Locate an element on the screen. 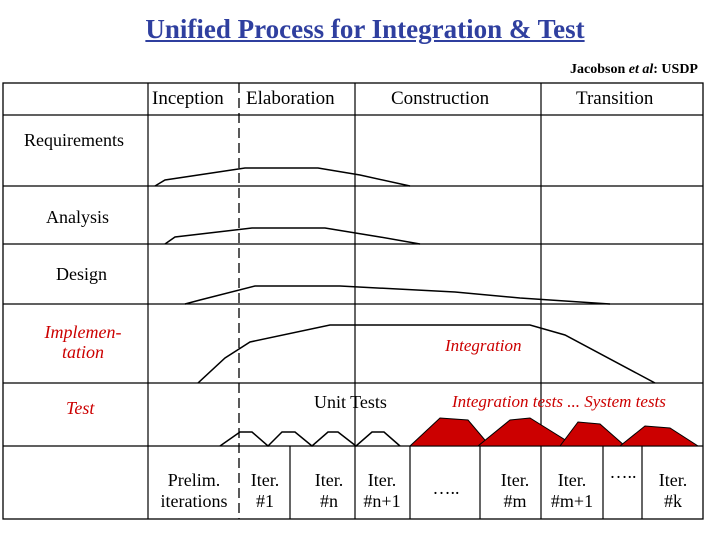  unit-test-waves is located at coordinates (310, 439).